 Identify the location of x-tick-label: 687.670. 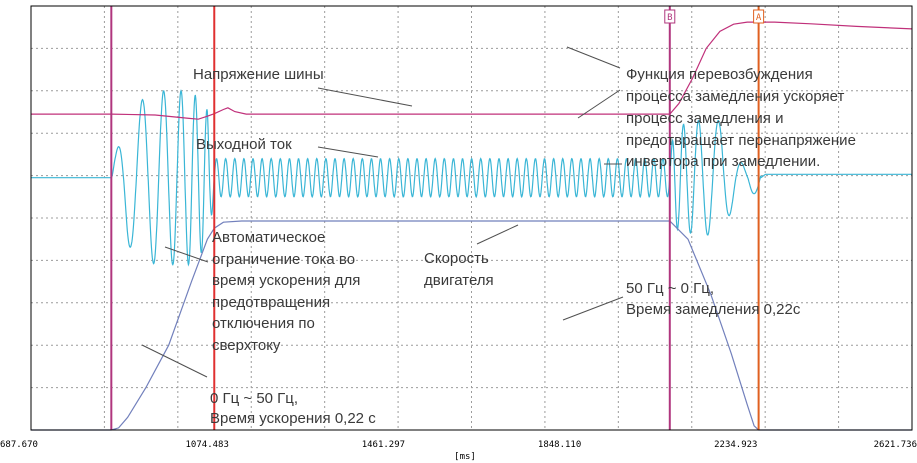
(19, 445).